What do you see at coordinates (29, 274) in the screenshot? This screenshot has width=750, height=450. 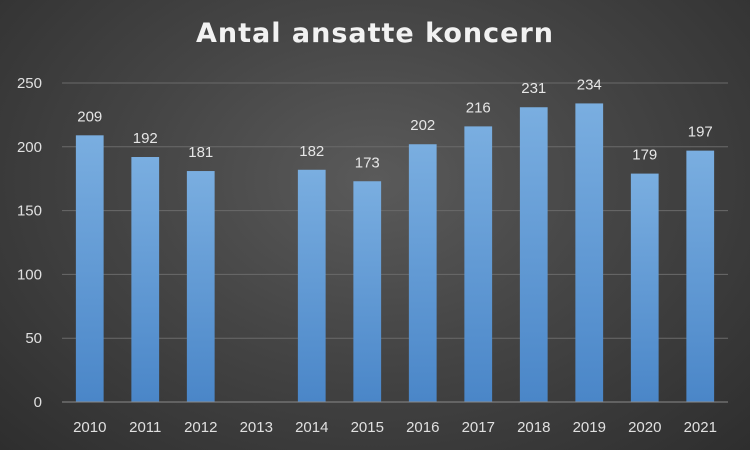 I see `y-tick-label: 100` at bounding box center [29, 274].